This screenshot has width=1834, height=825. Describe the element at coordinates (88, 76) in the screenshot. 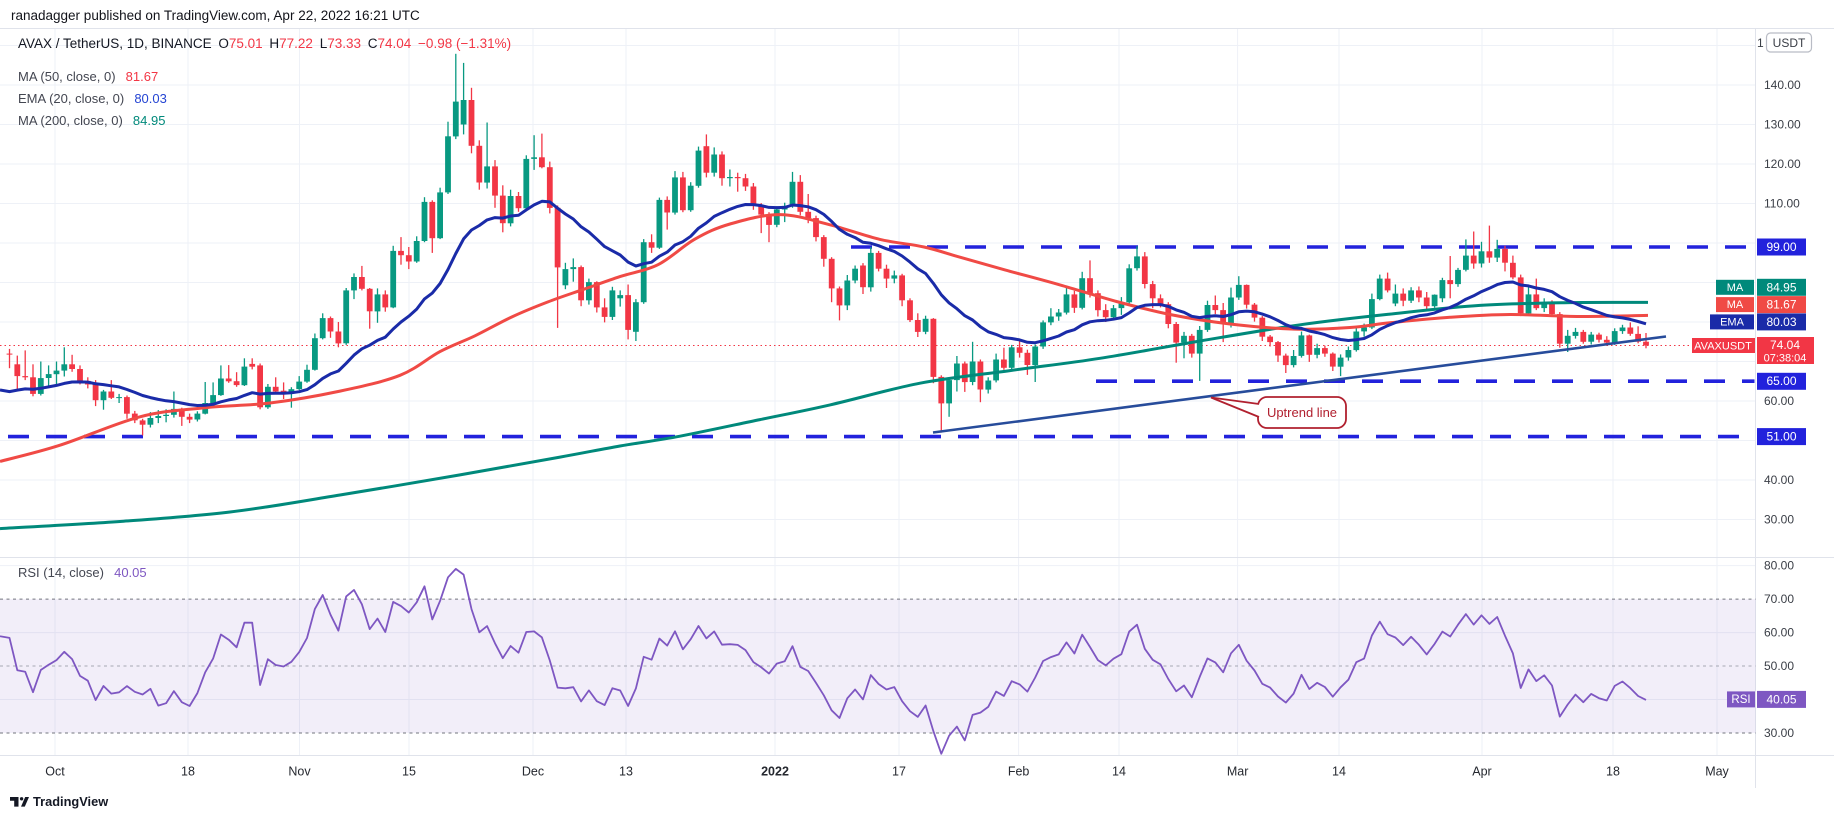

I see `svg-text: MA (50, close, 0) 81.67` at that location.